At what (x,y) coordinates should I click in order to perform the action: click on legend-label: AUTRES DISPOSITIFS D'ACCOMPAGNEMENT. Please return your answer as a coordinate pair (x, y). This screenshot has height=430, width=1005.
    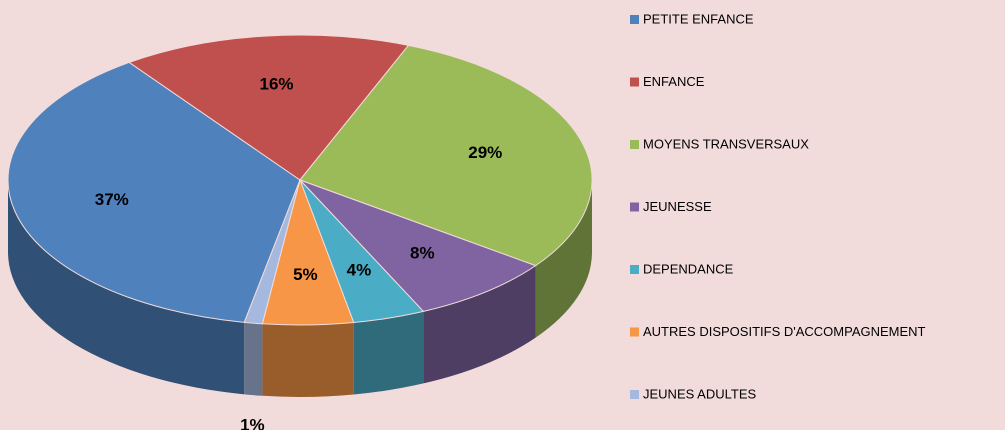
    Looking at the image, I should click on (784, 331).